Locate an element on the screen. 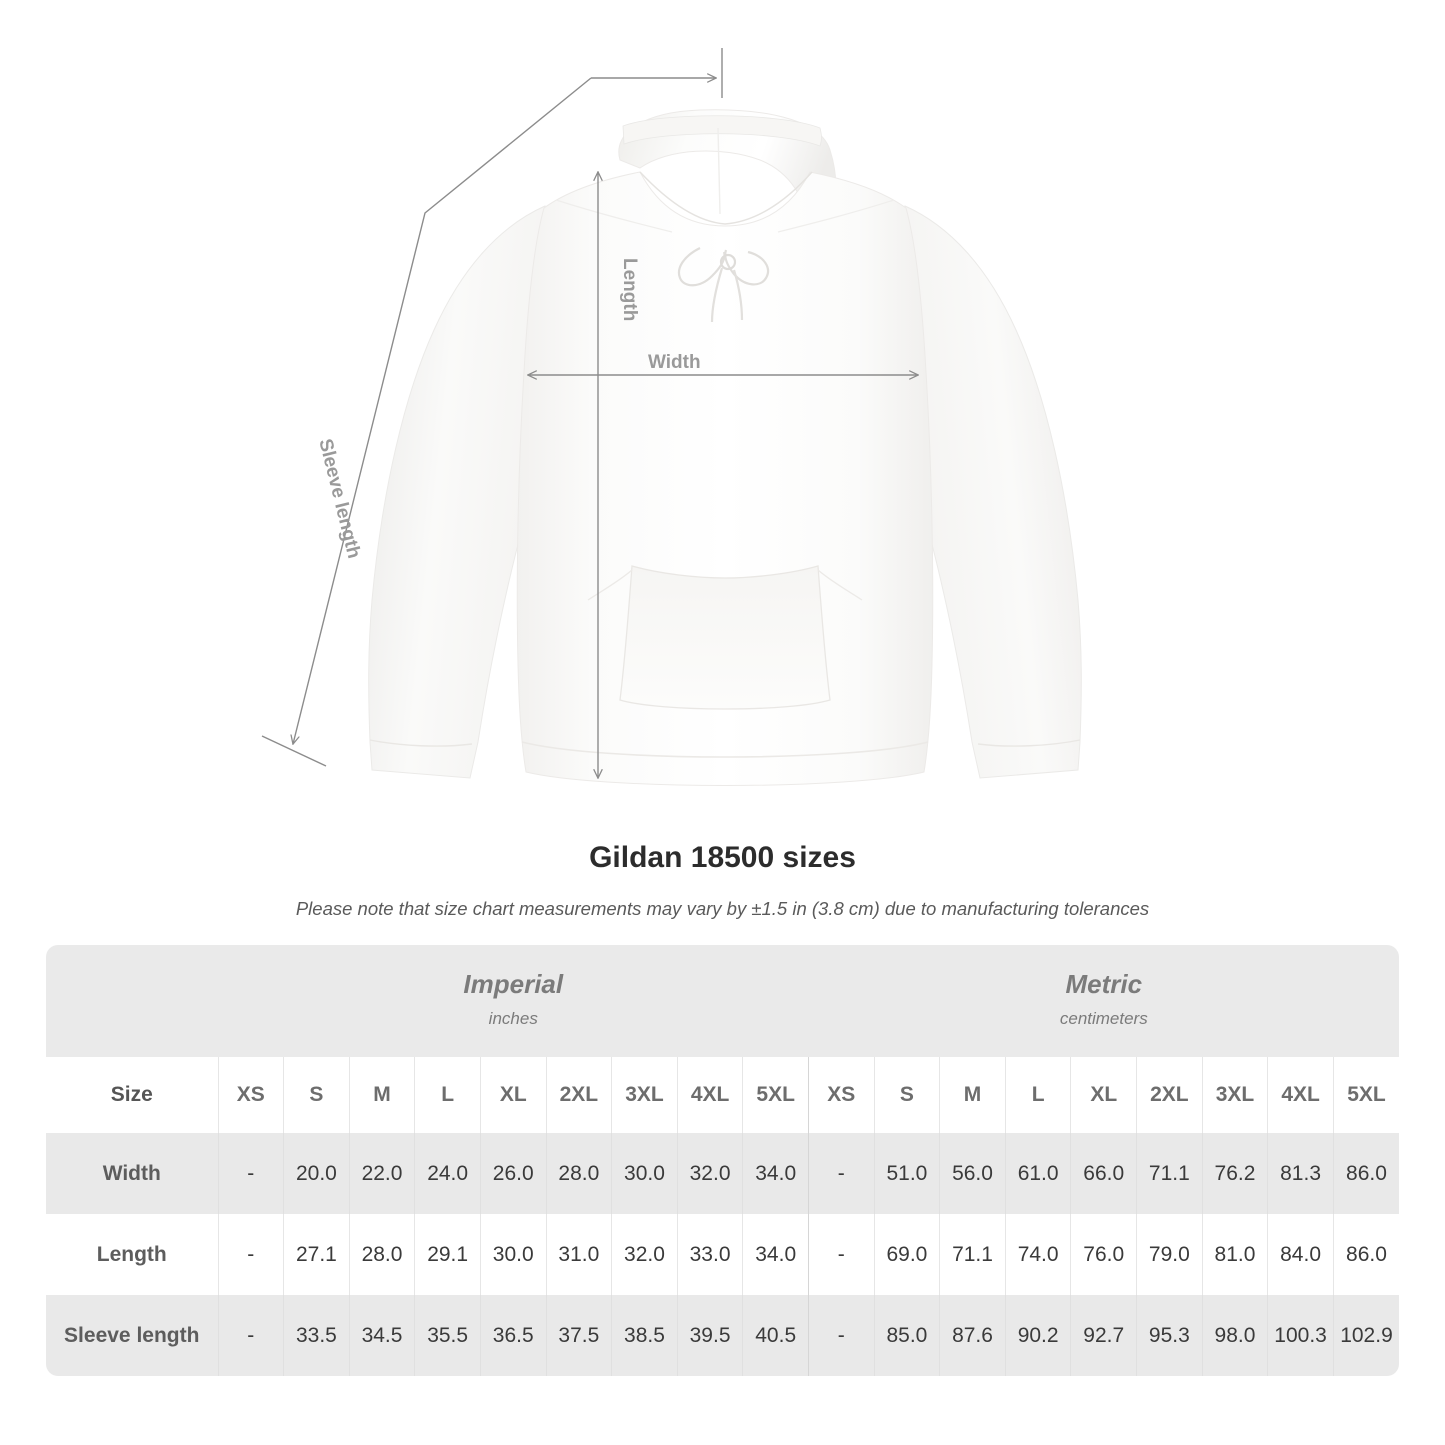  cell-width-metric-s: 51.0 is located at coordinates (906, 1173).